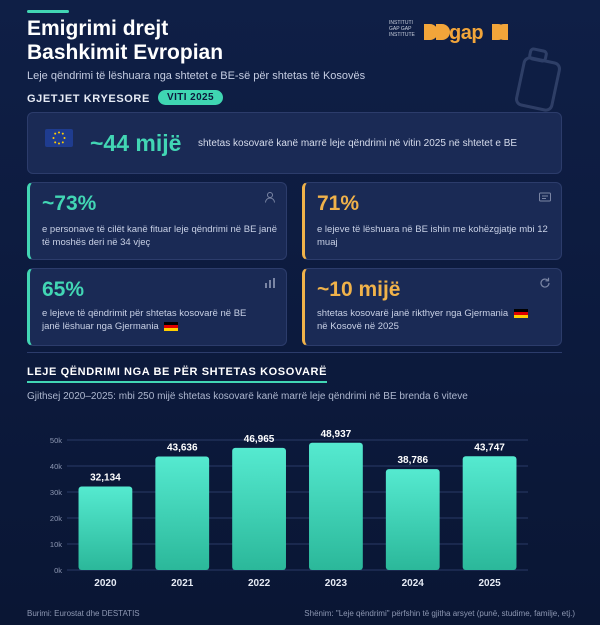  What do you see at coordinates (69, 203) in the screenshot?
I see `finding-age-value: ~73%` at bounding box center [69, 203].